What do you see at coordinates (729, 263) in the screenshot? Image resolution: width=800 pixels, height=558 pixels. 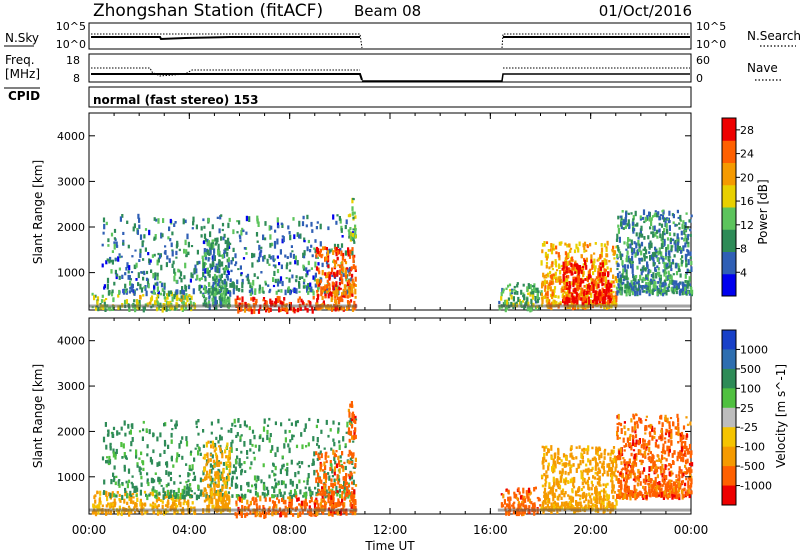 I see `colorbar-swatch` at bounding box center [729, 263].